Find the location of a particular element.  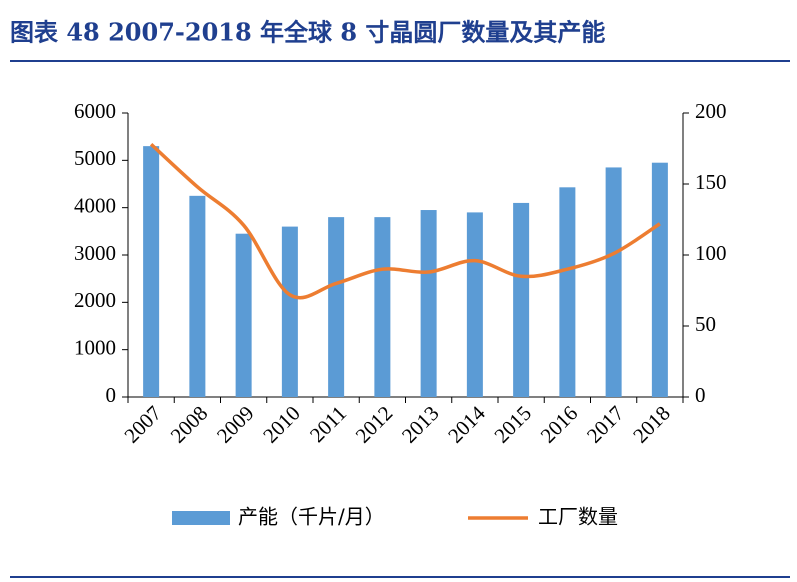

x-tick-label: 2009 is located at coordinates (235, 424).